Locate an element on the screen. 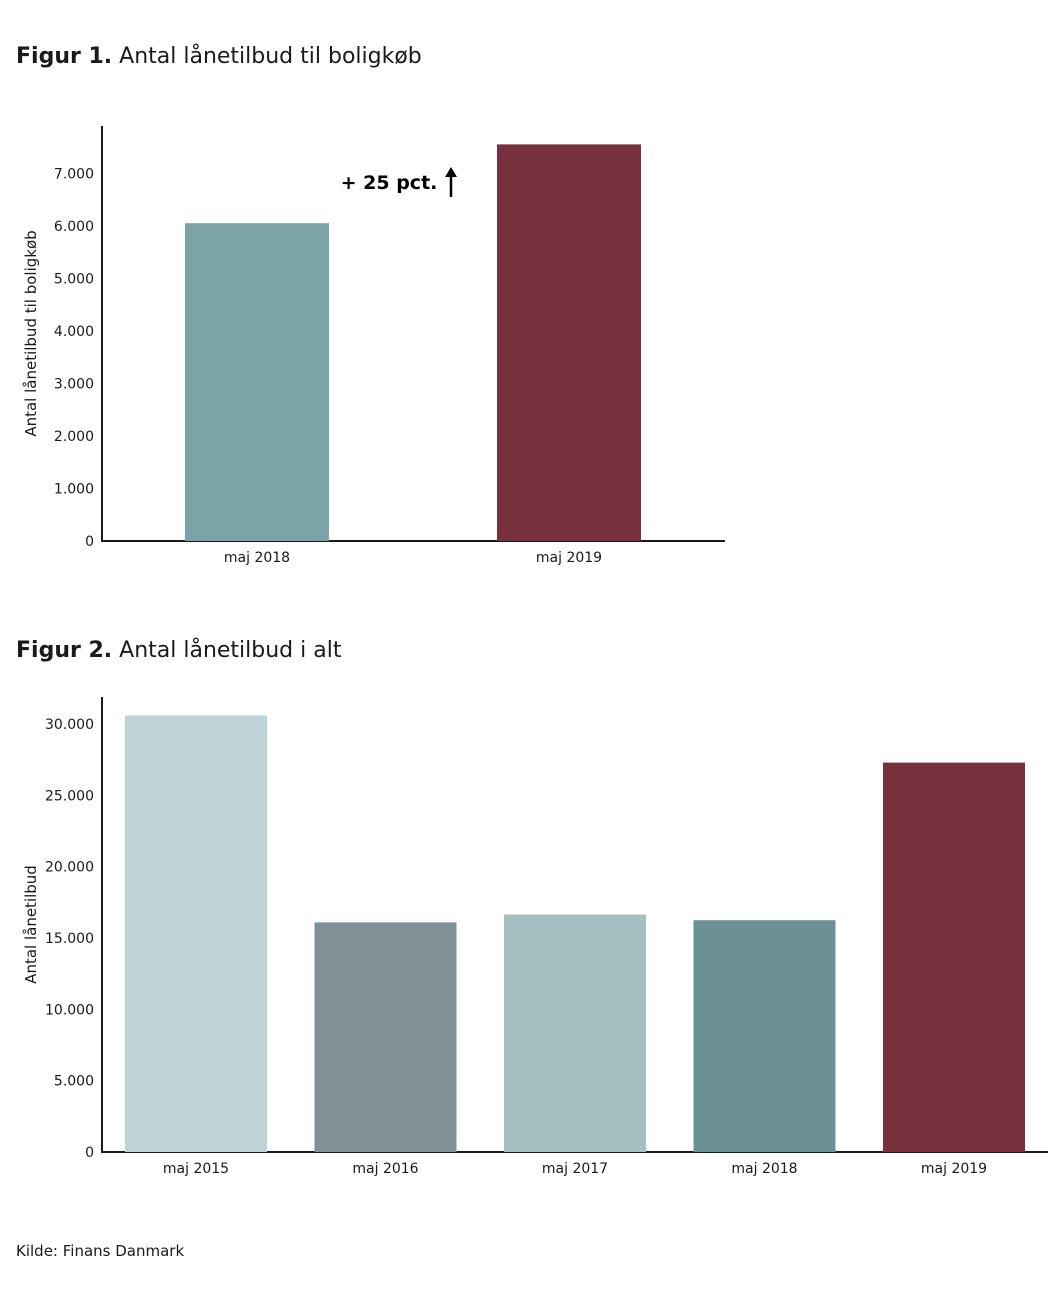 The height and width of the screenshot is (1300, 1060). y-tick-label: 30.000 is located at coordinates (69, 725).